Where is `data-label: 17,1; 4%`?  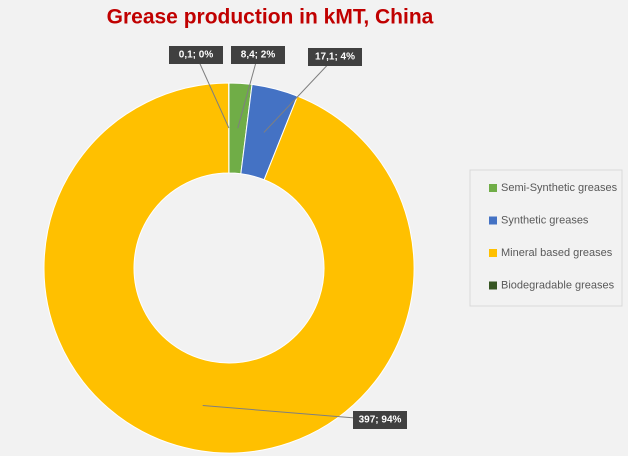
data-label: 17,1; 4% is located at coordinates (335, 57).